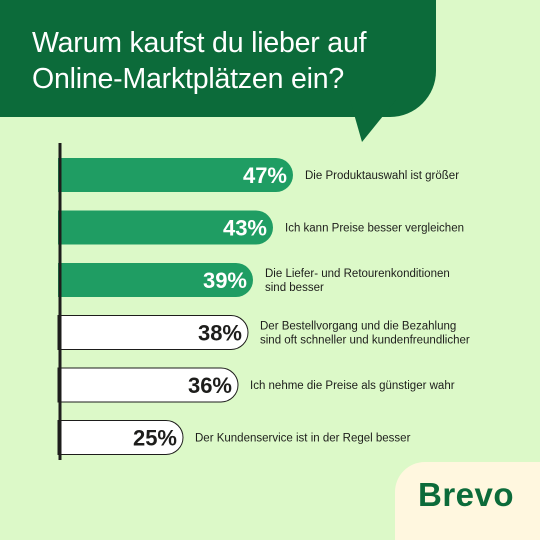 This screenshot has height=540, width=540. What do you see at coordinates (155, 438) in the screenshot?
I see `bar-value-label: 25%` at bounding box center [155, 438].